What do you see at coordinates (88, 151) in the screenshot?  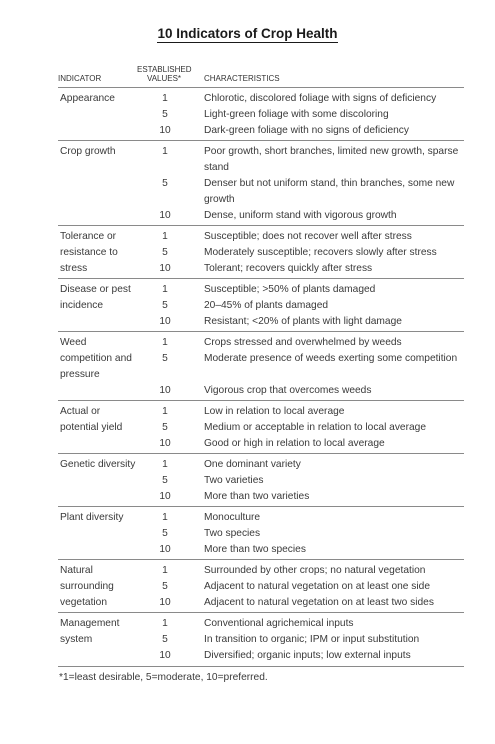 I see `indicator-cell: Crop growth` at bounding box center [88, 151].